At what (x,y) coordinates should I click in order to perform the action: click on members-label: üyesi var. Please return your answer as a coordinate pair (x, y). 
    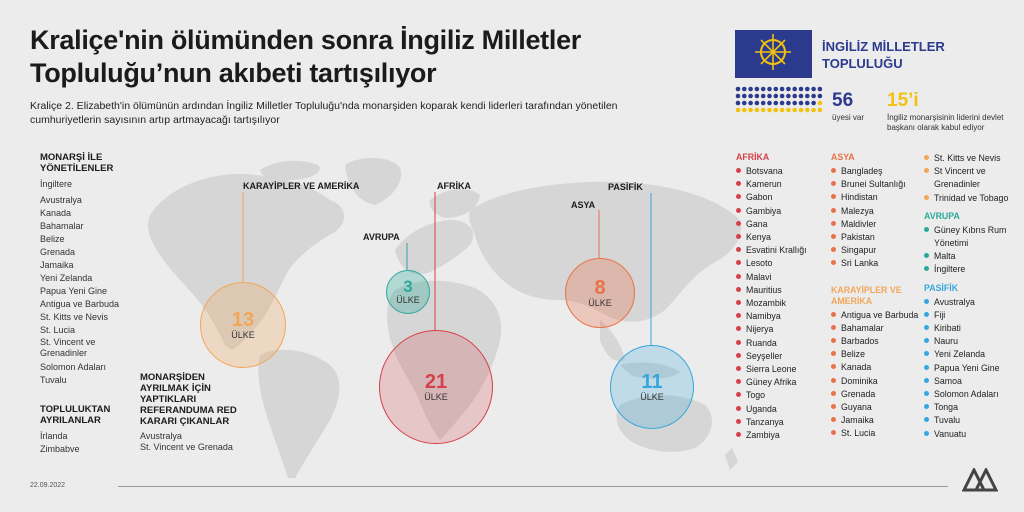
    Looking at the image, I should click on (848, 117).